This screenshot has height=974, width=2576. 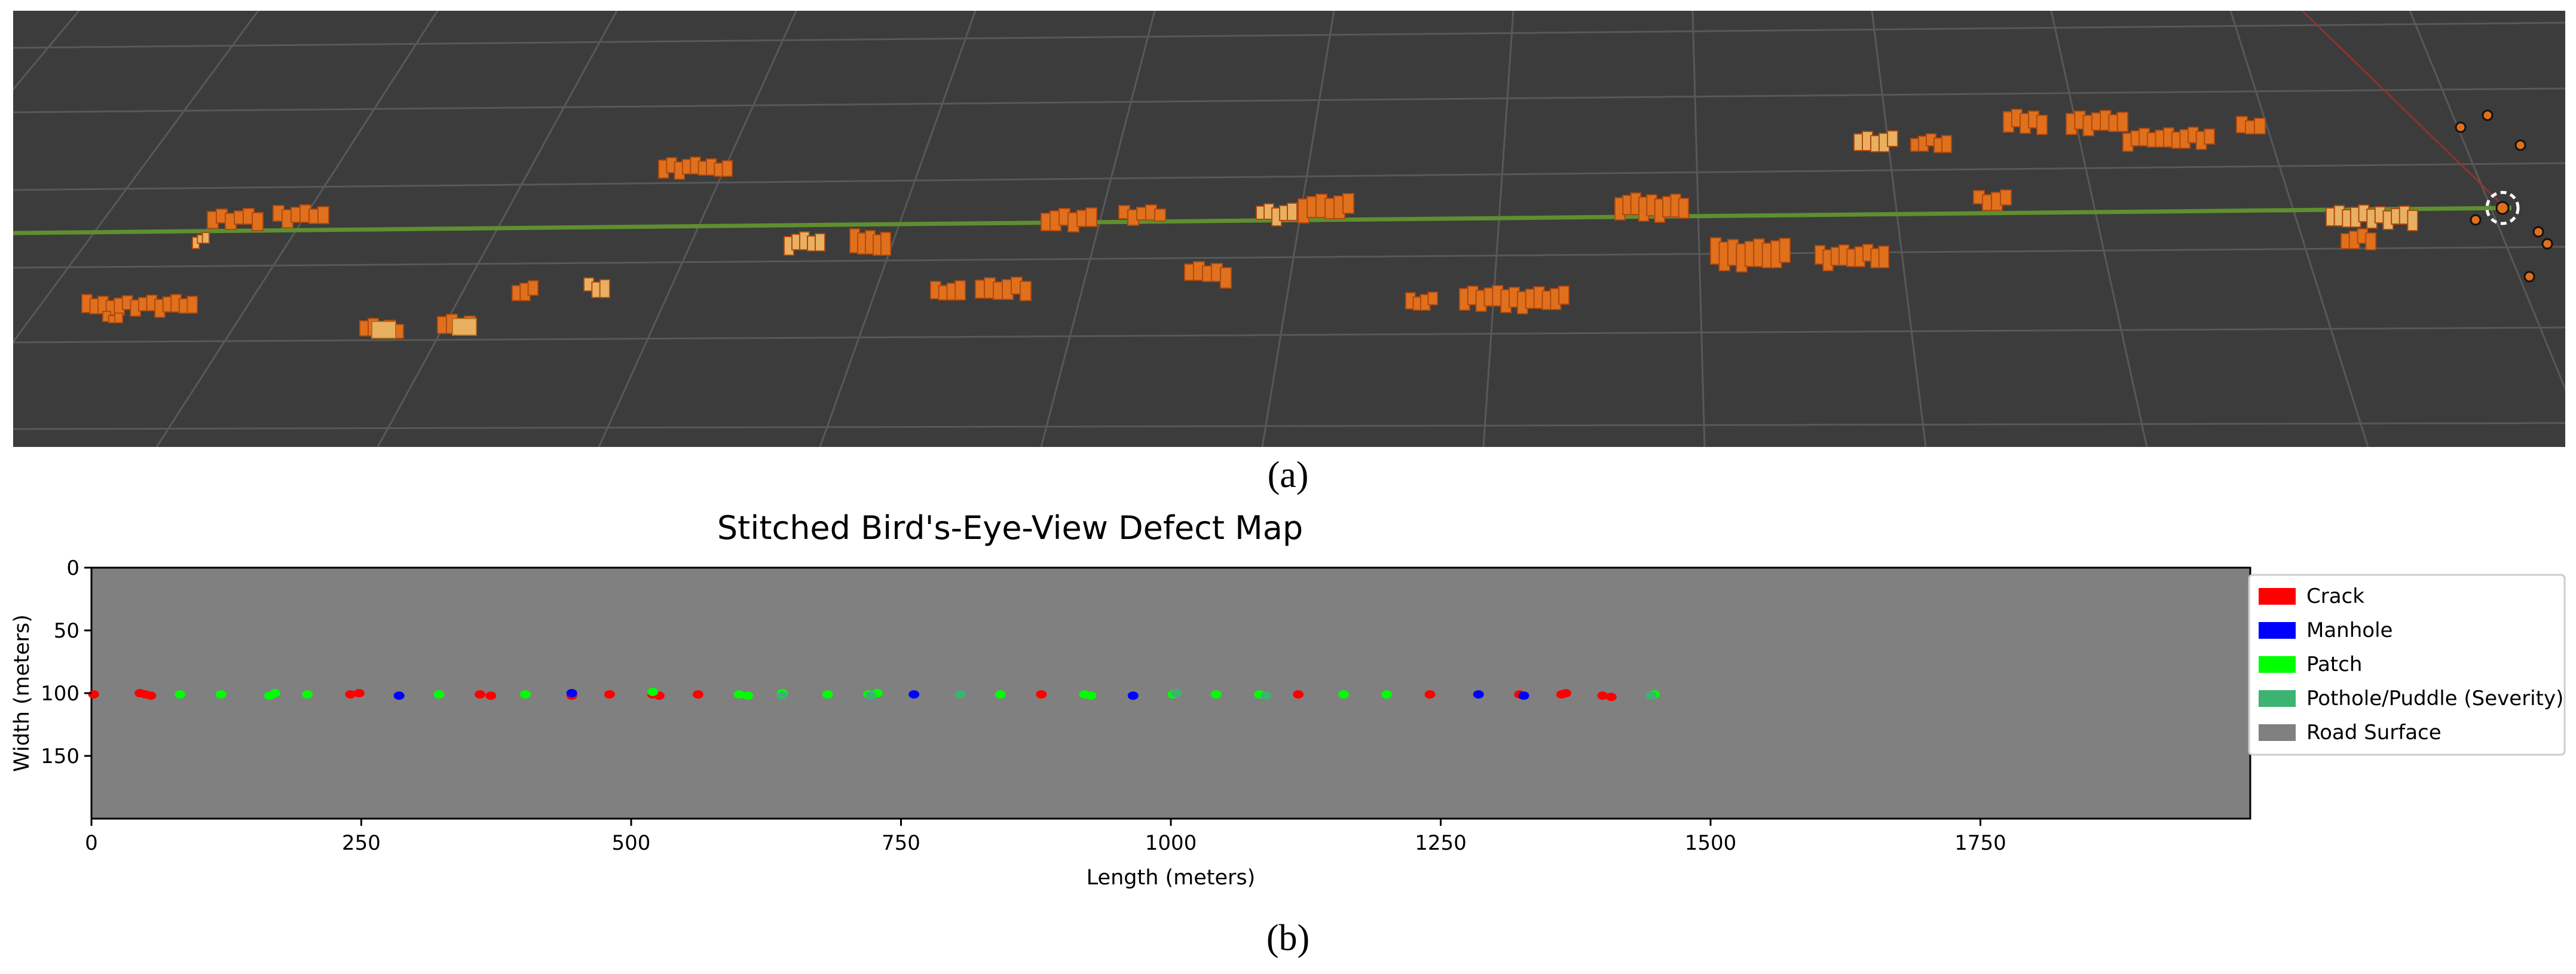 What do you see at coordinates (2335, 596) in the screenshot?
I see `legend-label: Crack` at bounding box center [2335, 596].